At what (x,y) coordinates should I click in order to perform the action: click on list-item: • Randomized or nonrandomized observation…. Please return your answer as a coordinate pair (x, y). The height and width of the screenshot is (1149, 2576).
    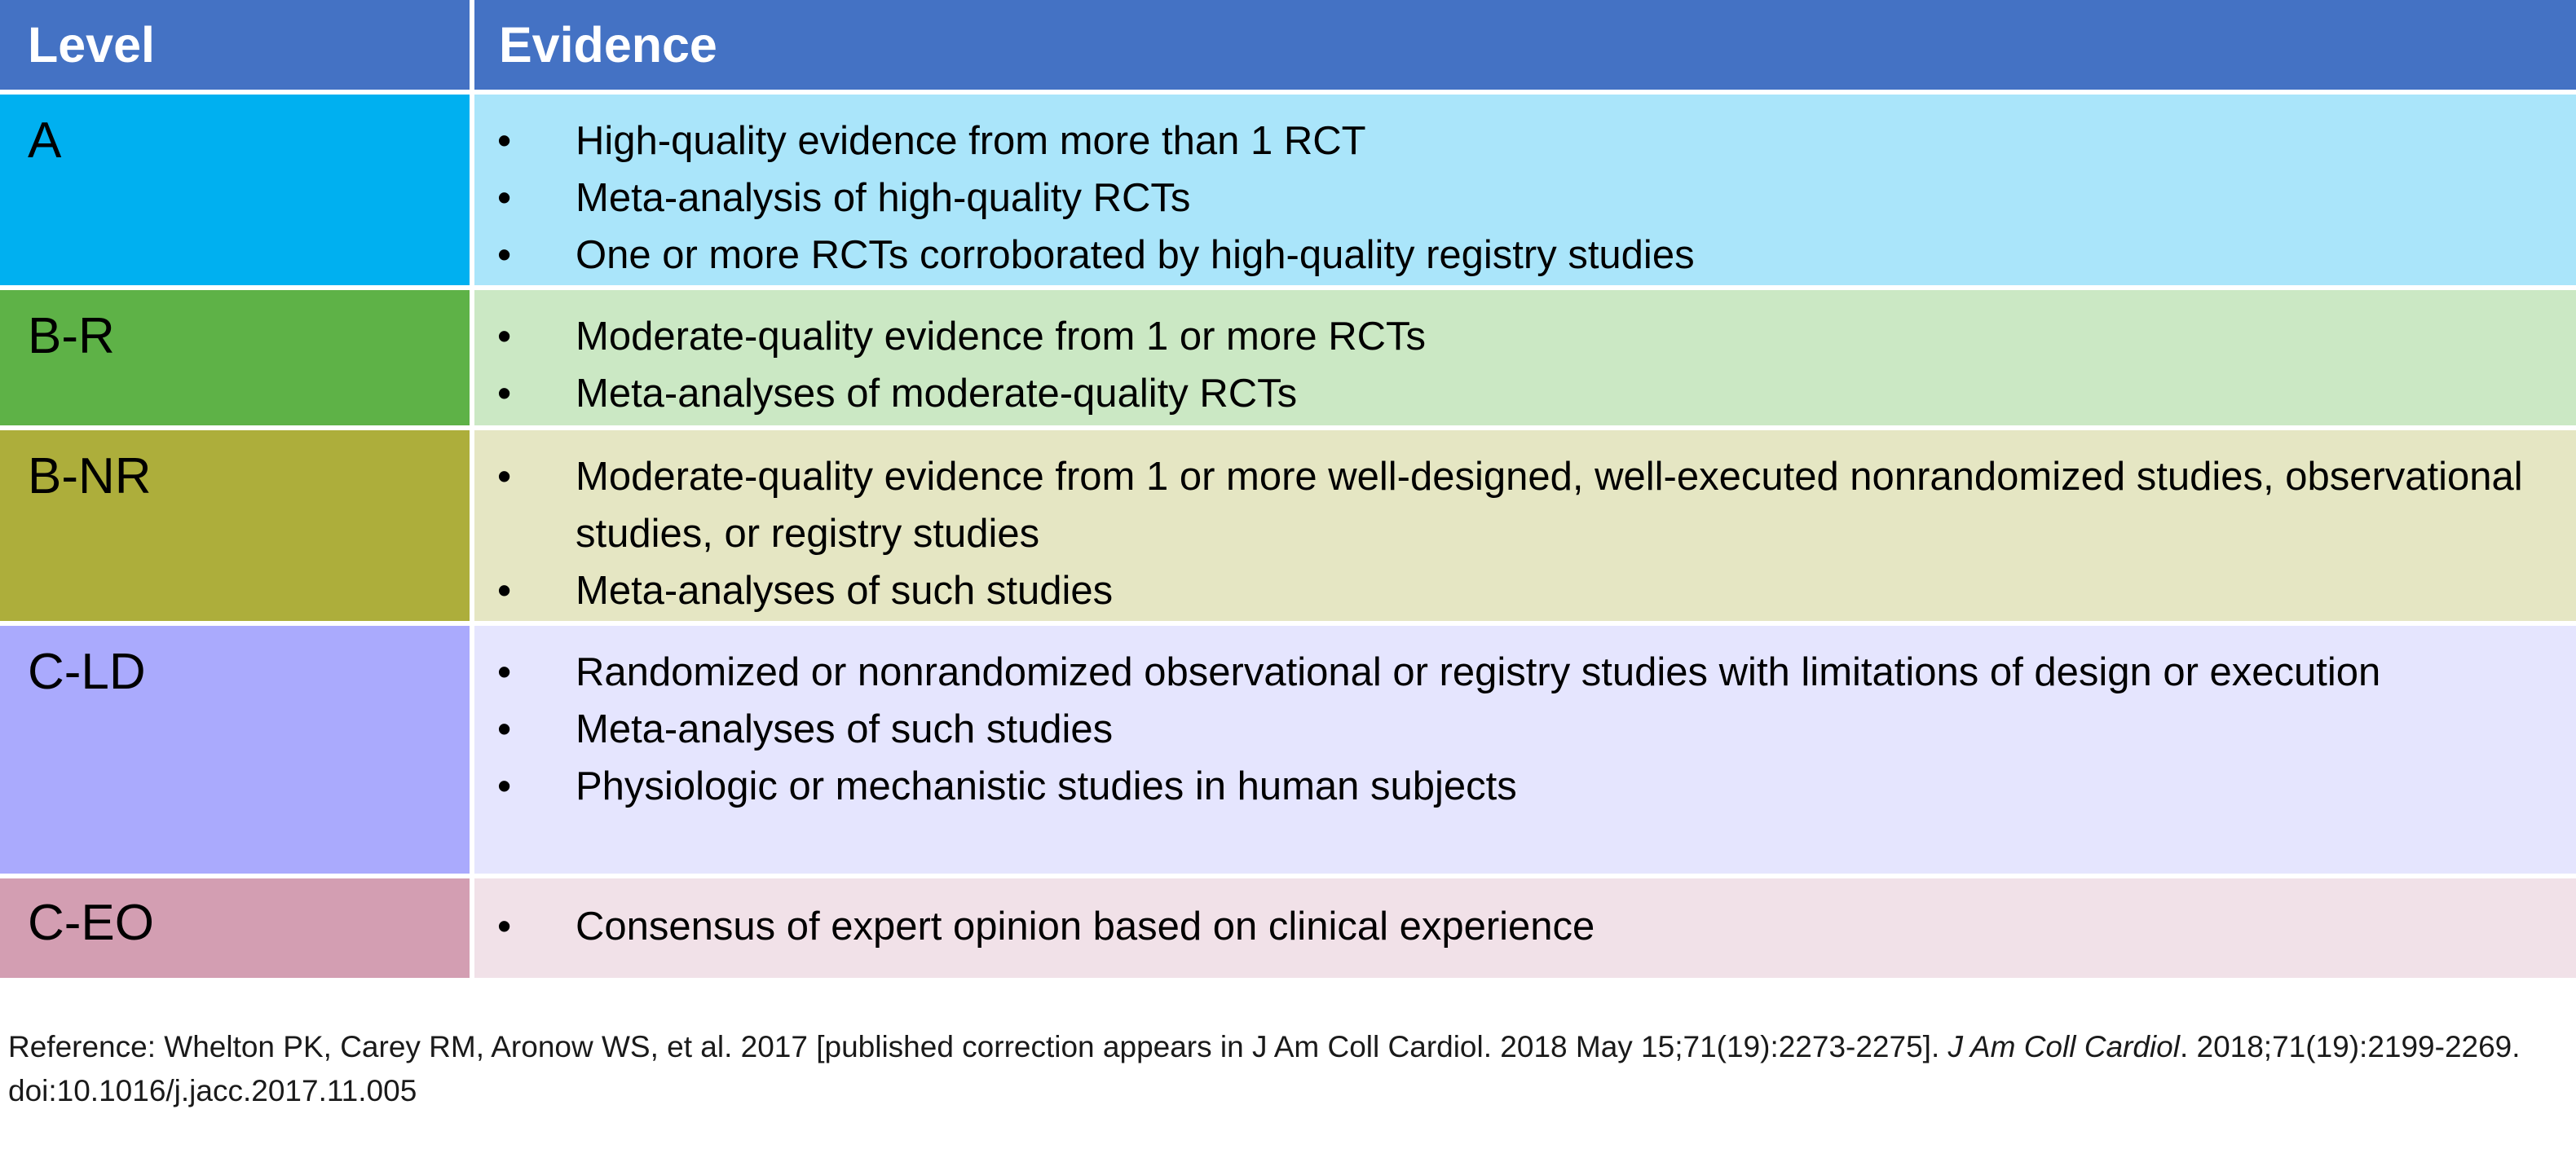
    Looking at the image, I should click on (1520, 672).